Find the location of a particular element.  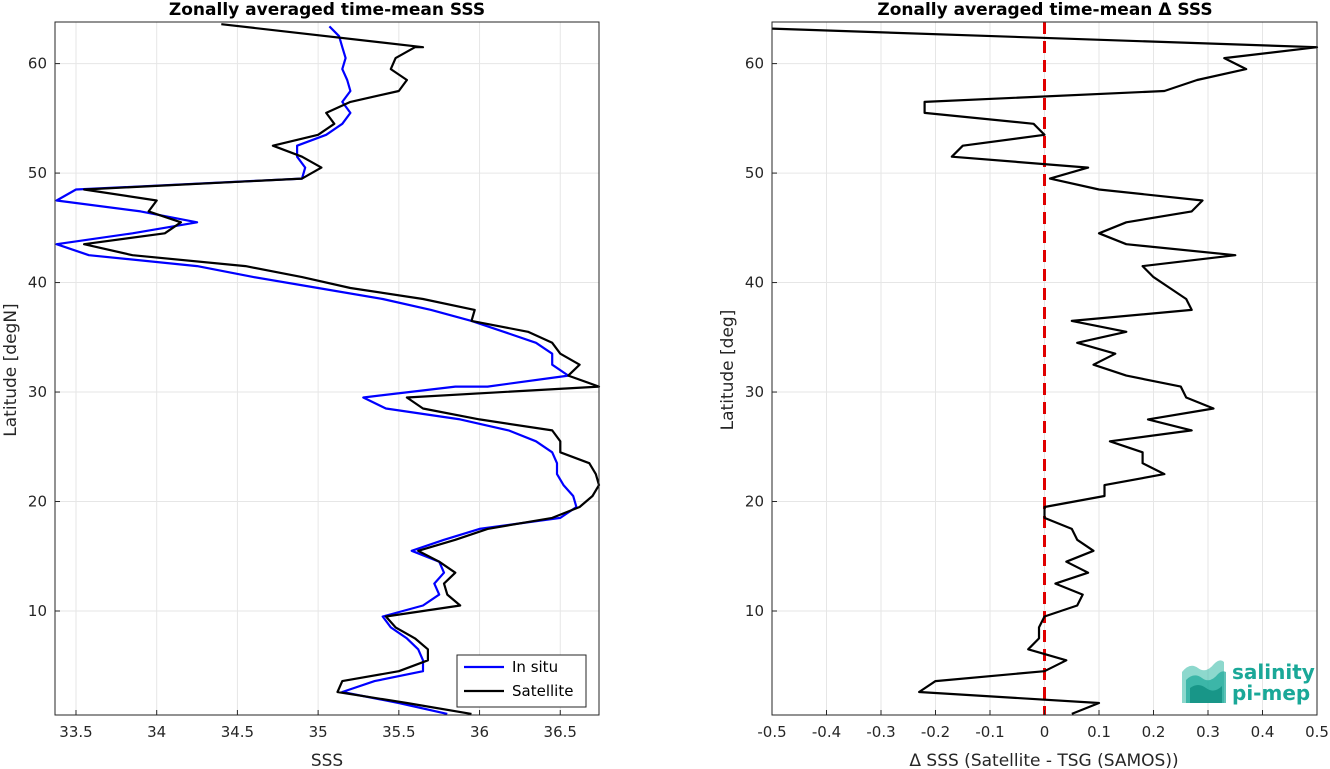

chart-title: Zonally averaged time-mean SSS is located at coordinates (327, 10).